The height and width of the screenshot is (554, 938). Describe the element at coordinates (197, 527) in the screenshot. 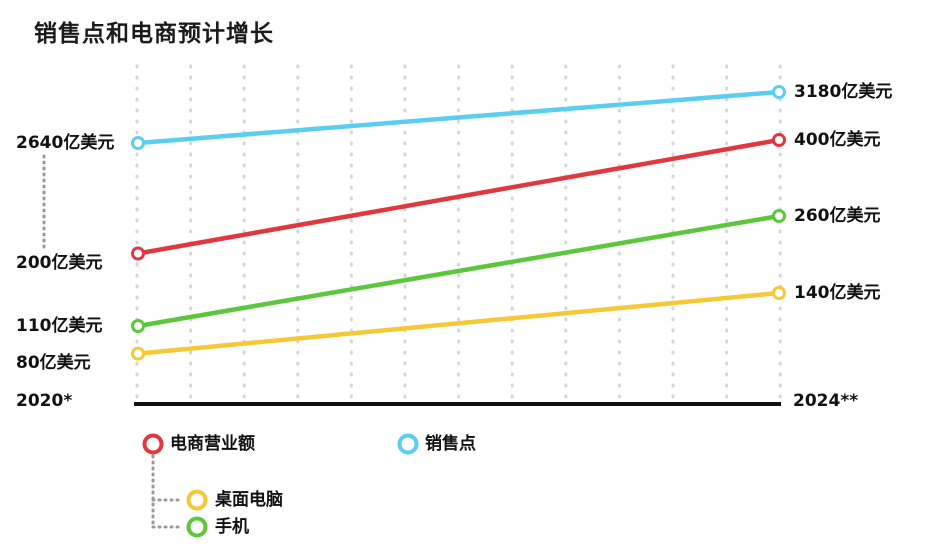

I see `legend-marker-mobile` at that location.